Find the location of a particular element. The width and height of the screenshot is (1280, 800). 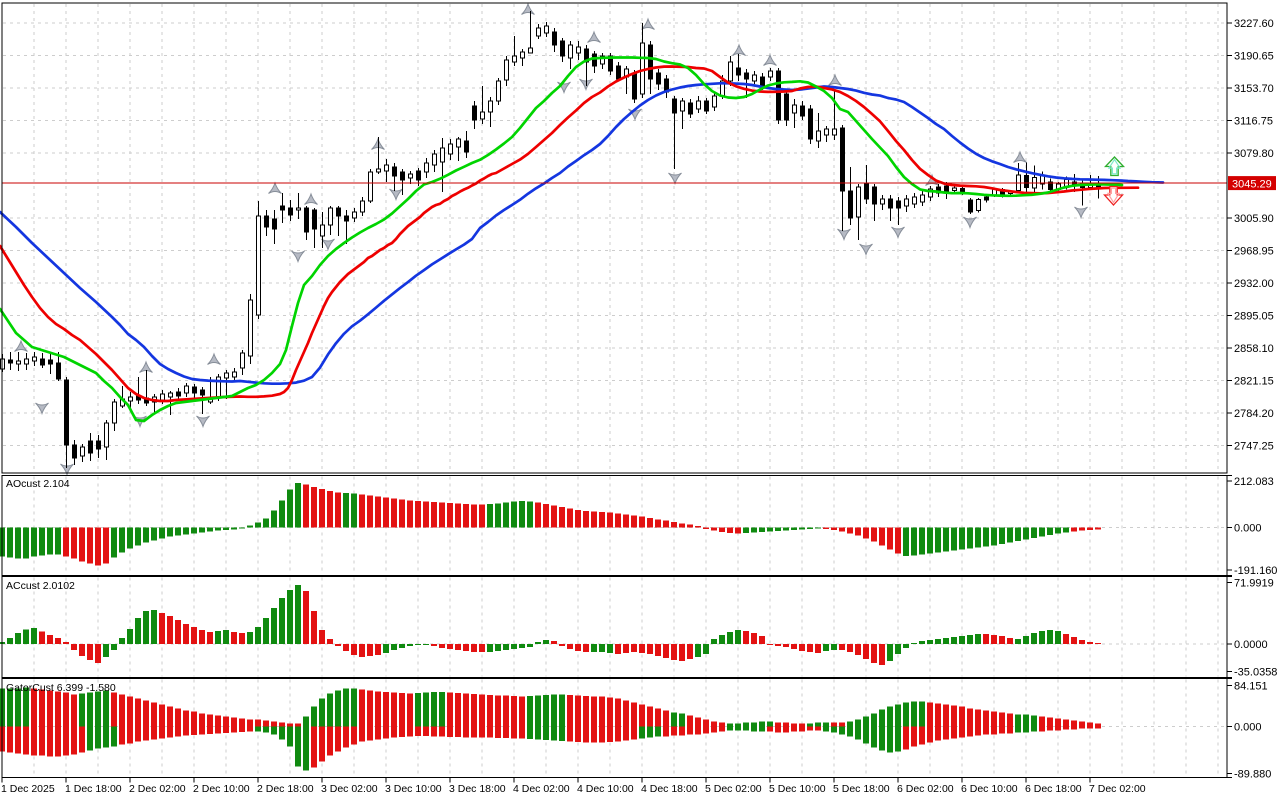

svg-text: 0.0000 is located at coordinates (1251, 645).